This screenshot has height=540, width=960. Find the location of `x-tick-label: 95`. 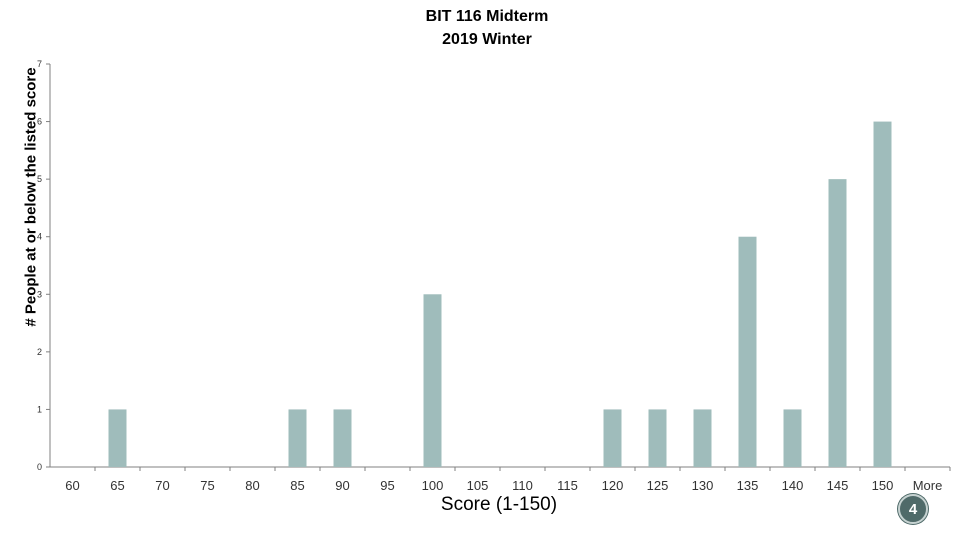

x-tick-label: 95 is located at coordinates (387, 485).